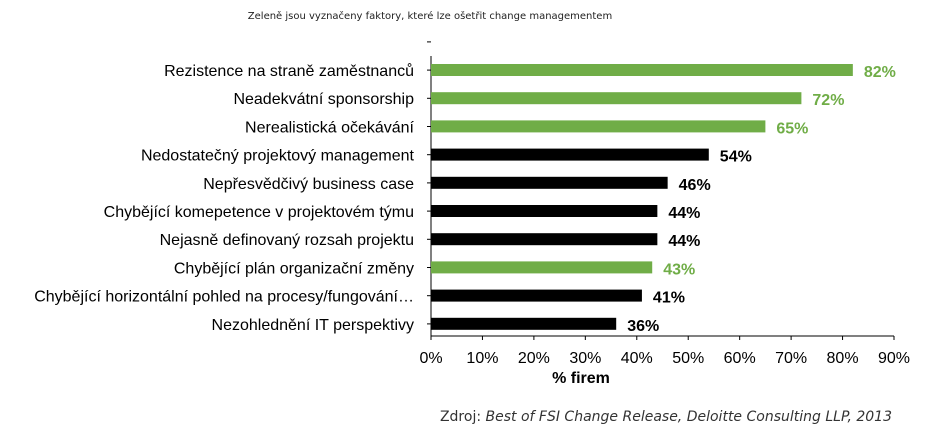 The height and width of the screenshot is (439, 928). What do you see at coordinates (695, 185) in the screenshot?
I see `data-label: 46%` at bounding box center [695, 185].